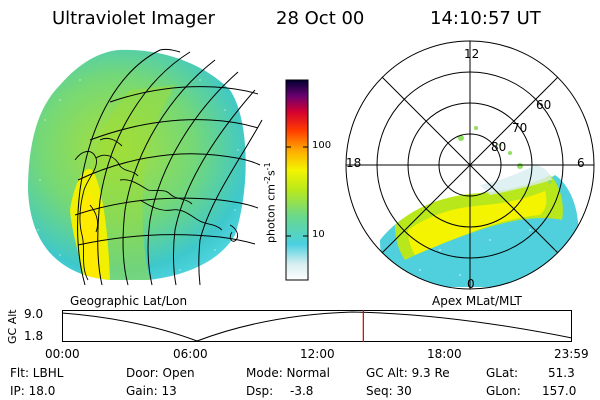  I want to click on dsp-info-label: Dsp:, so click(260, 391).